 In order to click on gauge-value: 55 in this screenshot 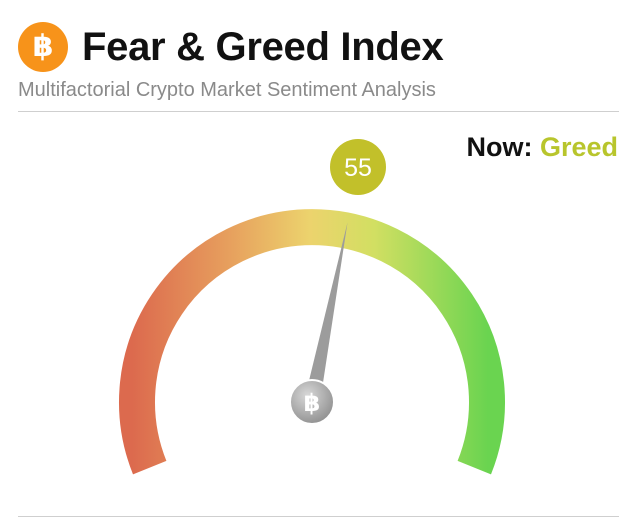, I will do `click(358, 168)`.